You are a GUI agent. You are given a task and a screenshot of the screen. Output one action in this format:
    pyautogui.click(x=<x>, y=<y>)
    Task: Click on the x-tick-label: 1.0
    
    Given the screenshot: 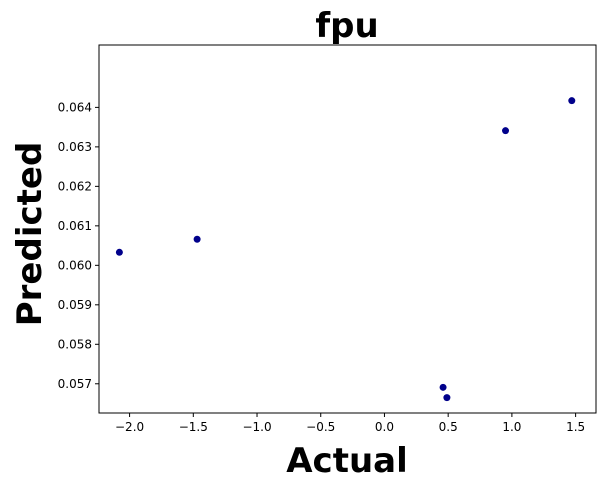 What is the action you would take?
    pyautogui.click(x=511, y=427)
    